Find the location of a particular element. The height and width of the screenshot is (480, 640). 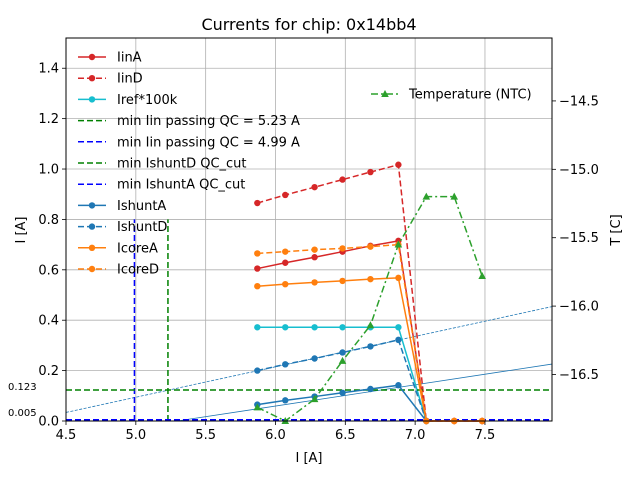

x-tick-label: 7.0 is located at coordinates (415, 435).